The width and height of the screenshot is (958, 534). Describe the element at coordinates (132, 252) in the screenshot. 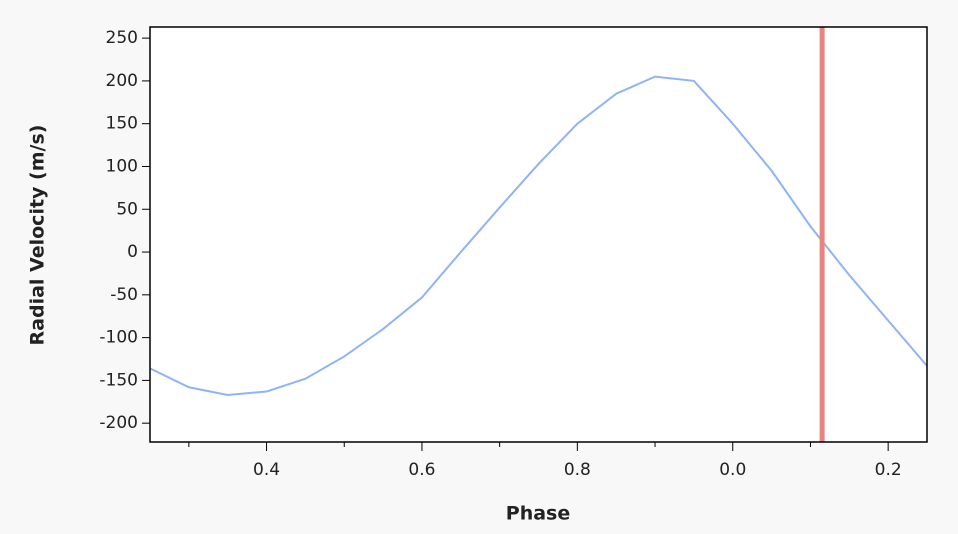

I see `y-tick-label: 0` at that location.